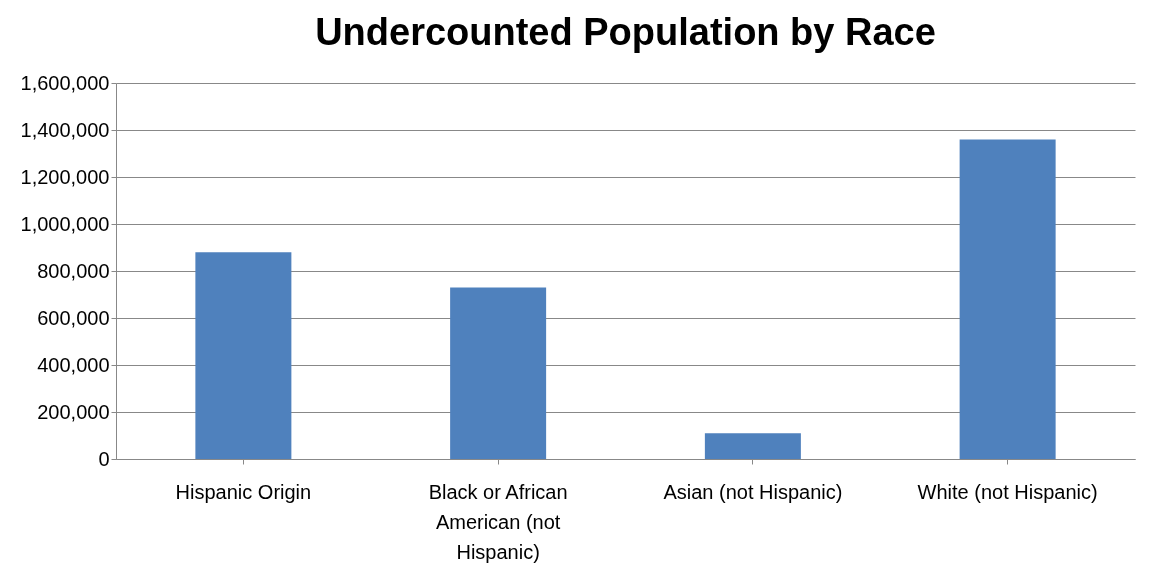 Image resolution: width=1155 pixels, height=577 pixels. I want to click on y-tick-label: 200,000, so click(73, 411).